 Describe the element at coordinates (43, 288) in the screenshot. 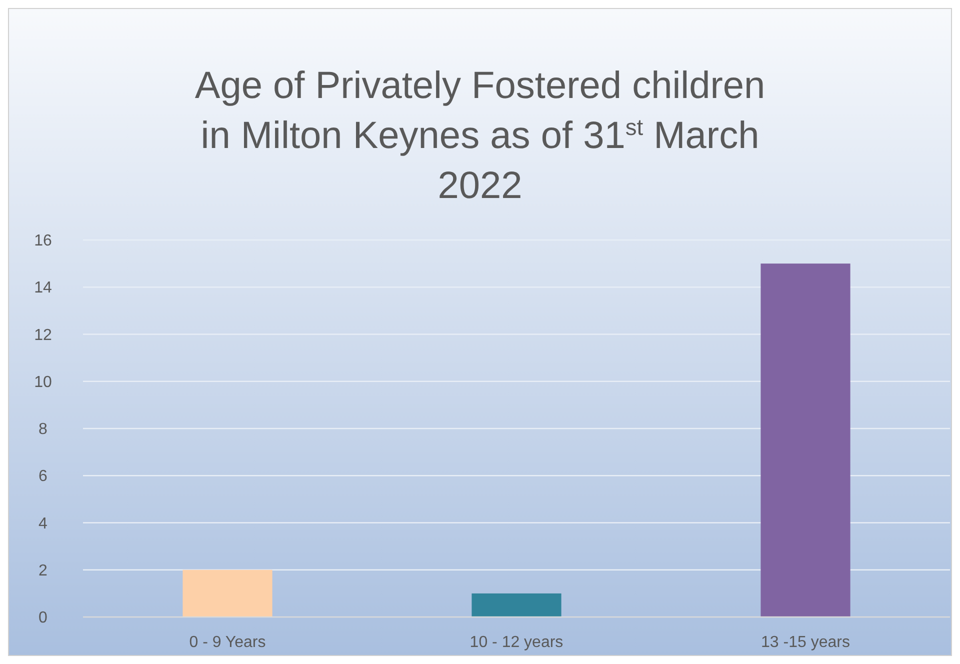

I see `y-tick-label: 14` at that location.